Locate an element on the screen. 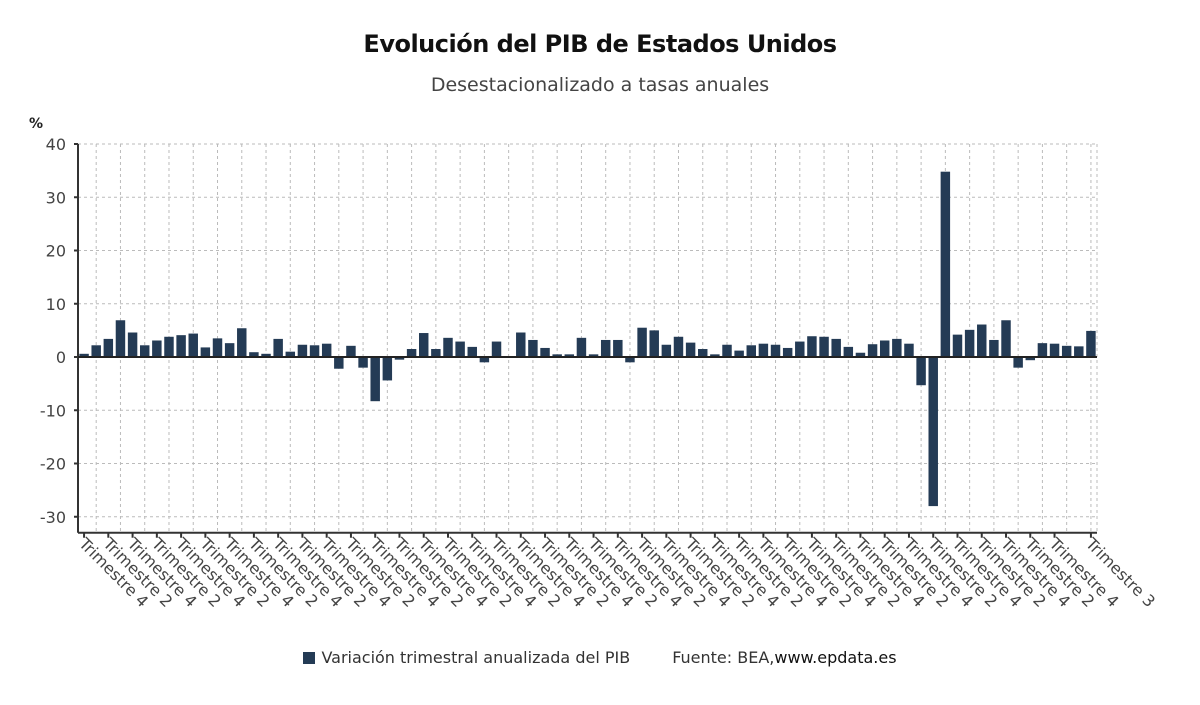  y-tick-label: 0 is located at coordinates (61, 357).